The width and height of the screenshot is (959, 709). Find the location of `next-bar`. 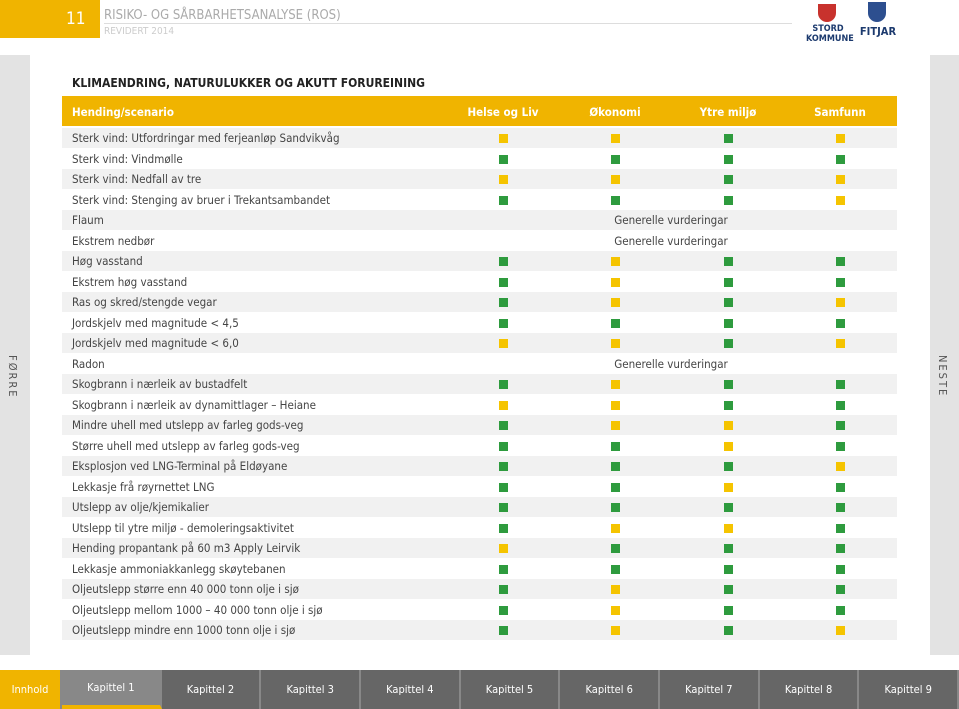

next-bar is located at coordinates (944, 355).